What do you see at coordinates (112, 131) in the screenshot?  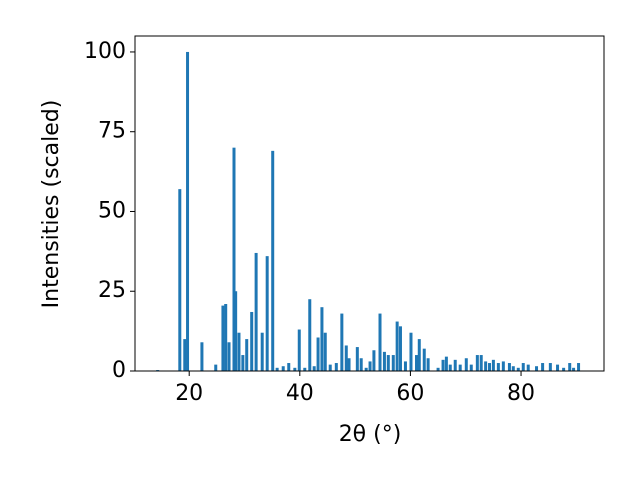 I see `y-tick-label: 75` at bounding box center [112, 131].